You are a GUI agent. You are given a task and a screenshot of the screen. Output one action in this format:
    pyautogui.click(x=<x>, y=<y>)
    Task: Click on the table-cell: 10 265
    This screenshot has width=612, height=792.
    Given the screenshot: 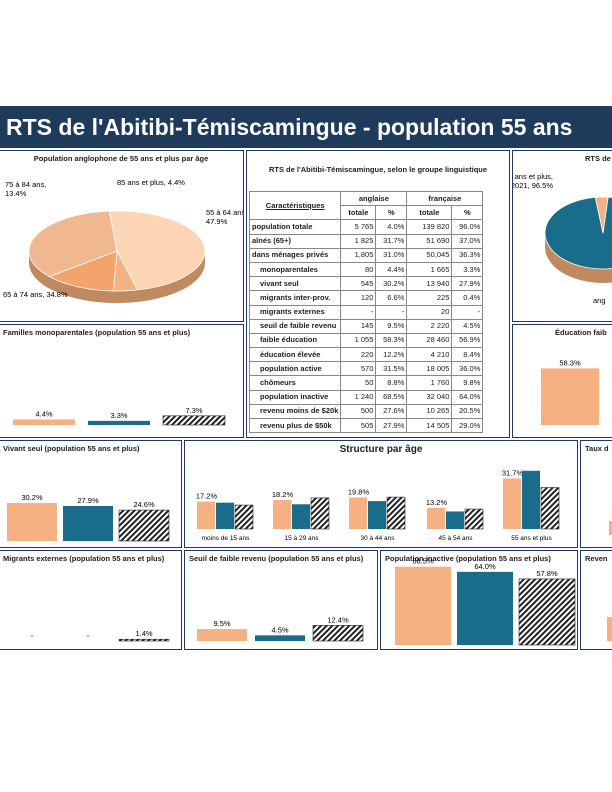 What is the action you would take?
    pyautogui.click(x=429, y=411)
    